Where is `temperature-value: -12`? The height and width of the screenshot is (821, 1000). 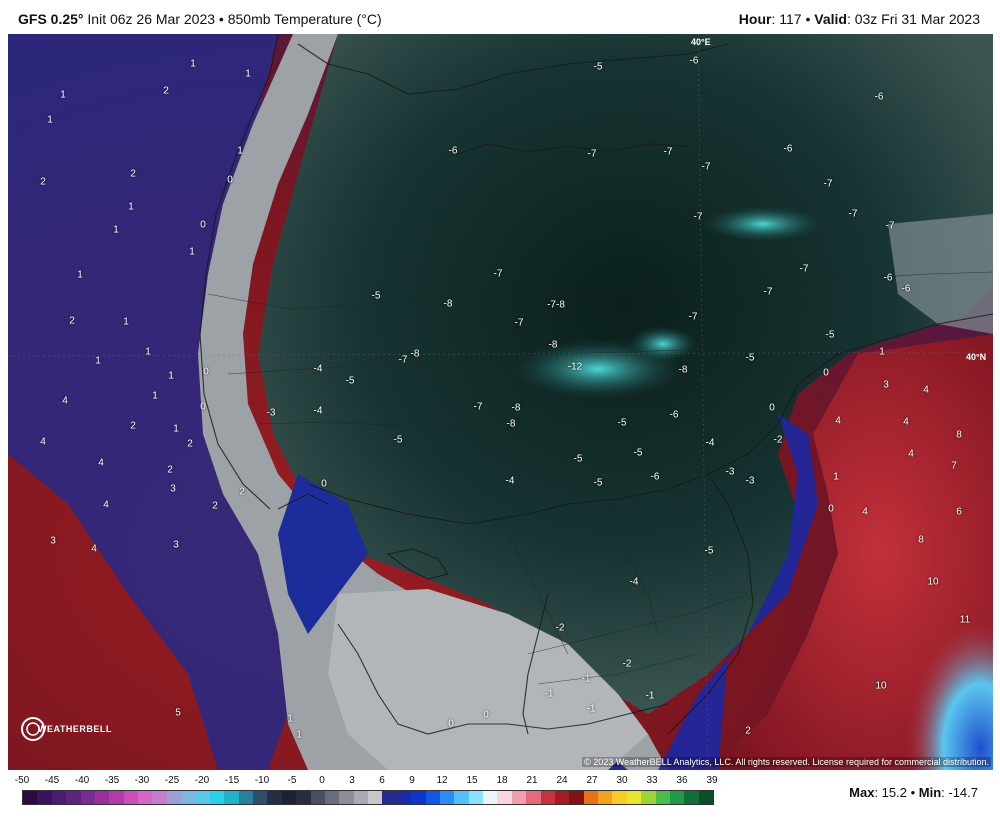
temperature-value: -12 is located at coordinates (575, 367).